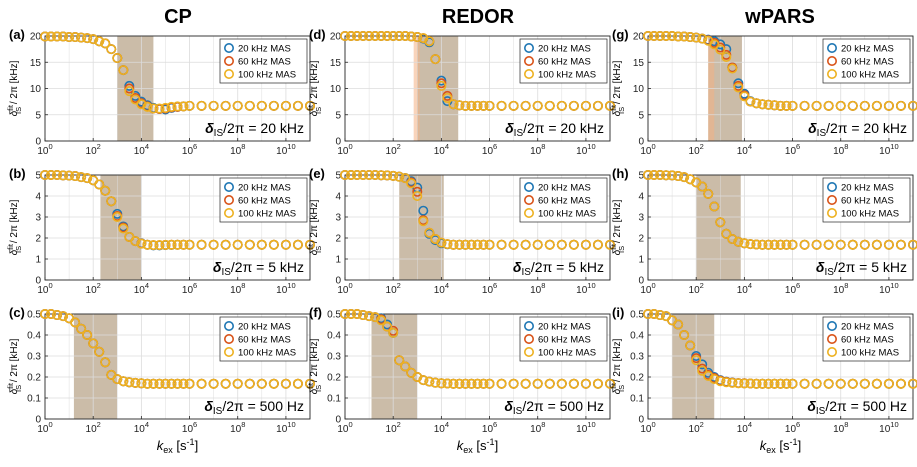 Image resolution: width=917 pixels, height=467 pixels. What do you see at coordinates (44, 427) in the screenshot?
I see `x-tick-label: 10⁰` at bounding box center [44, 427].